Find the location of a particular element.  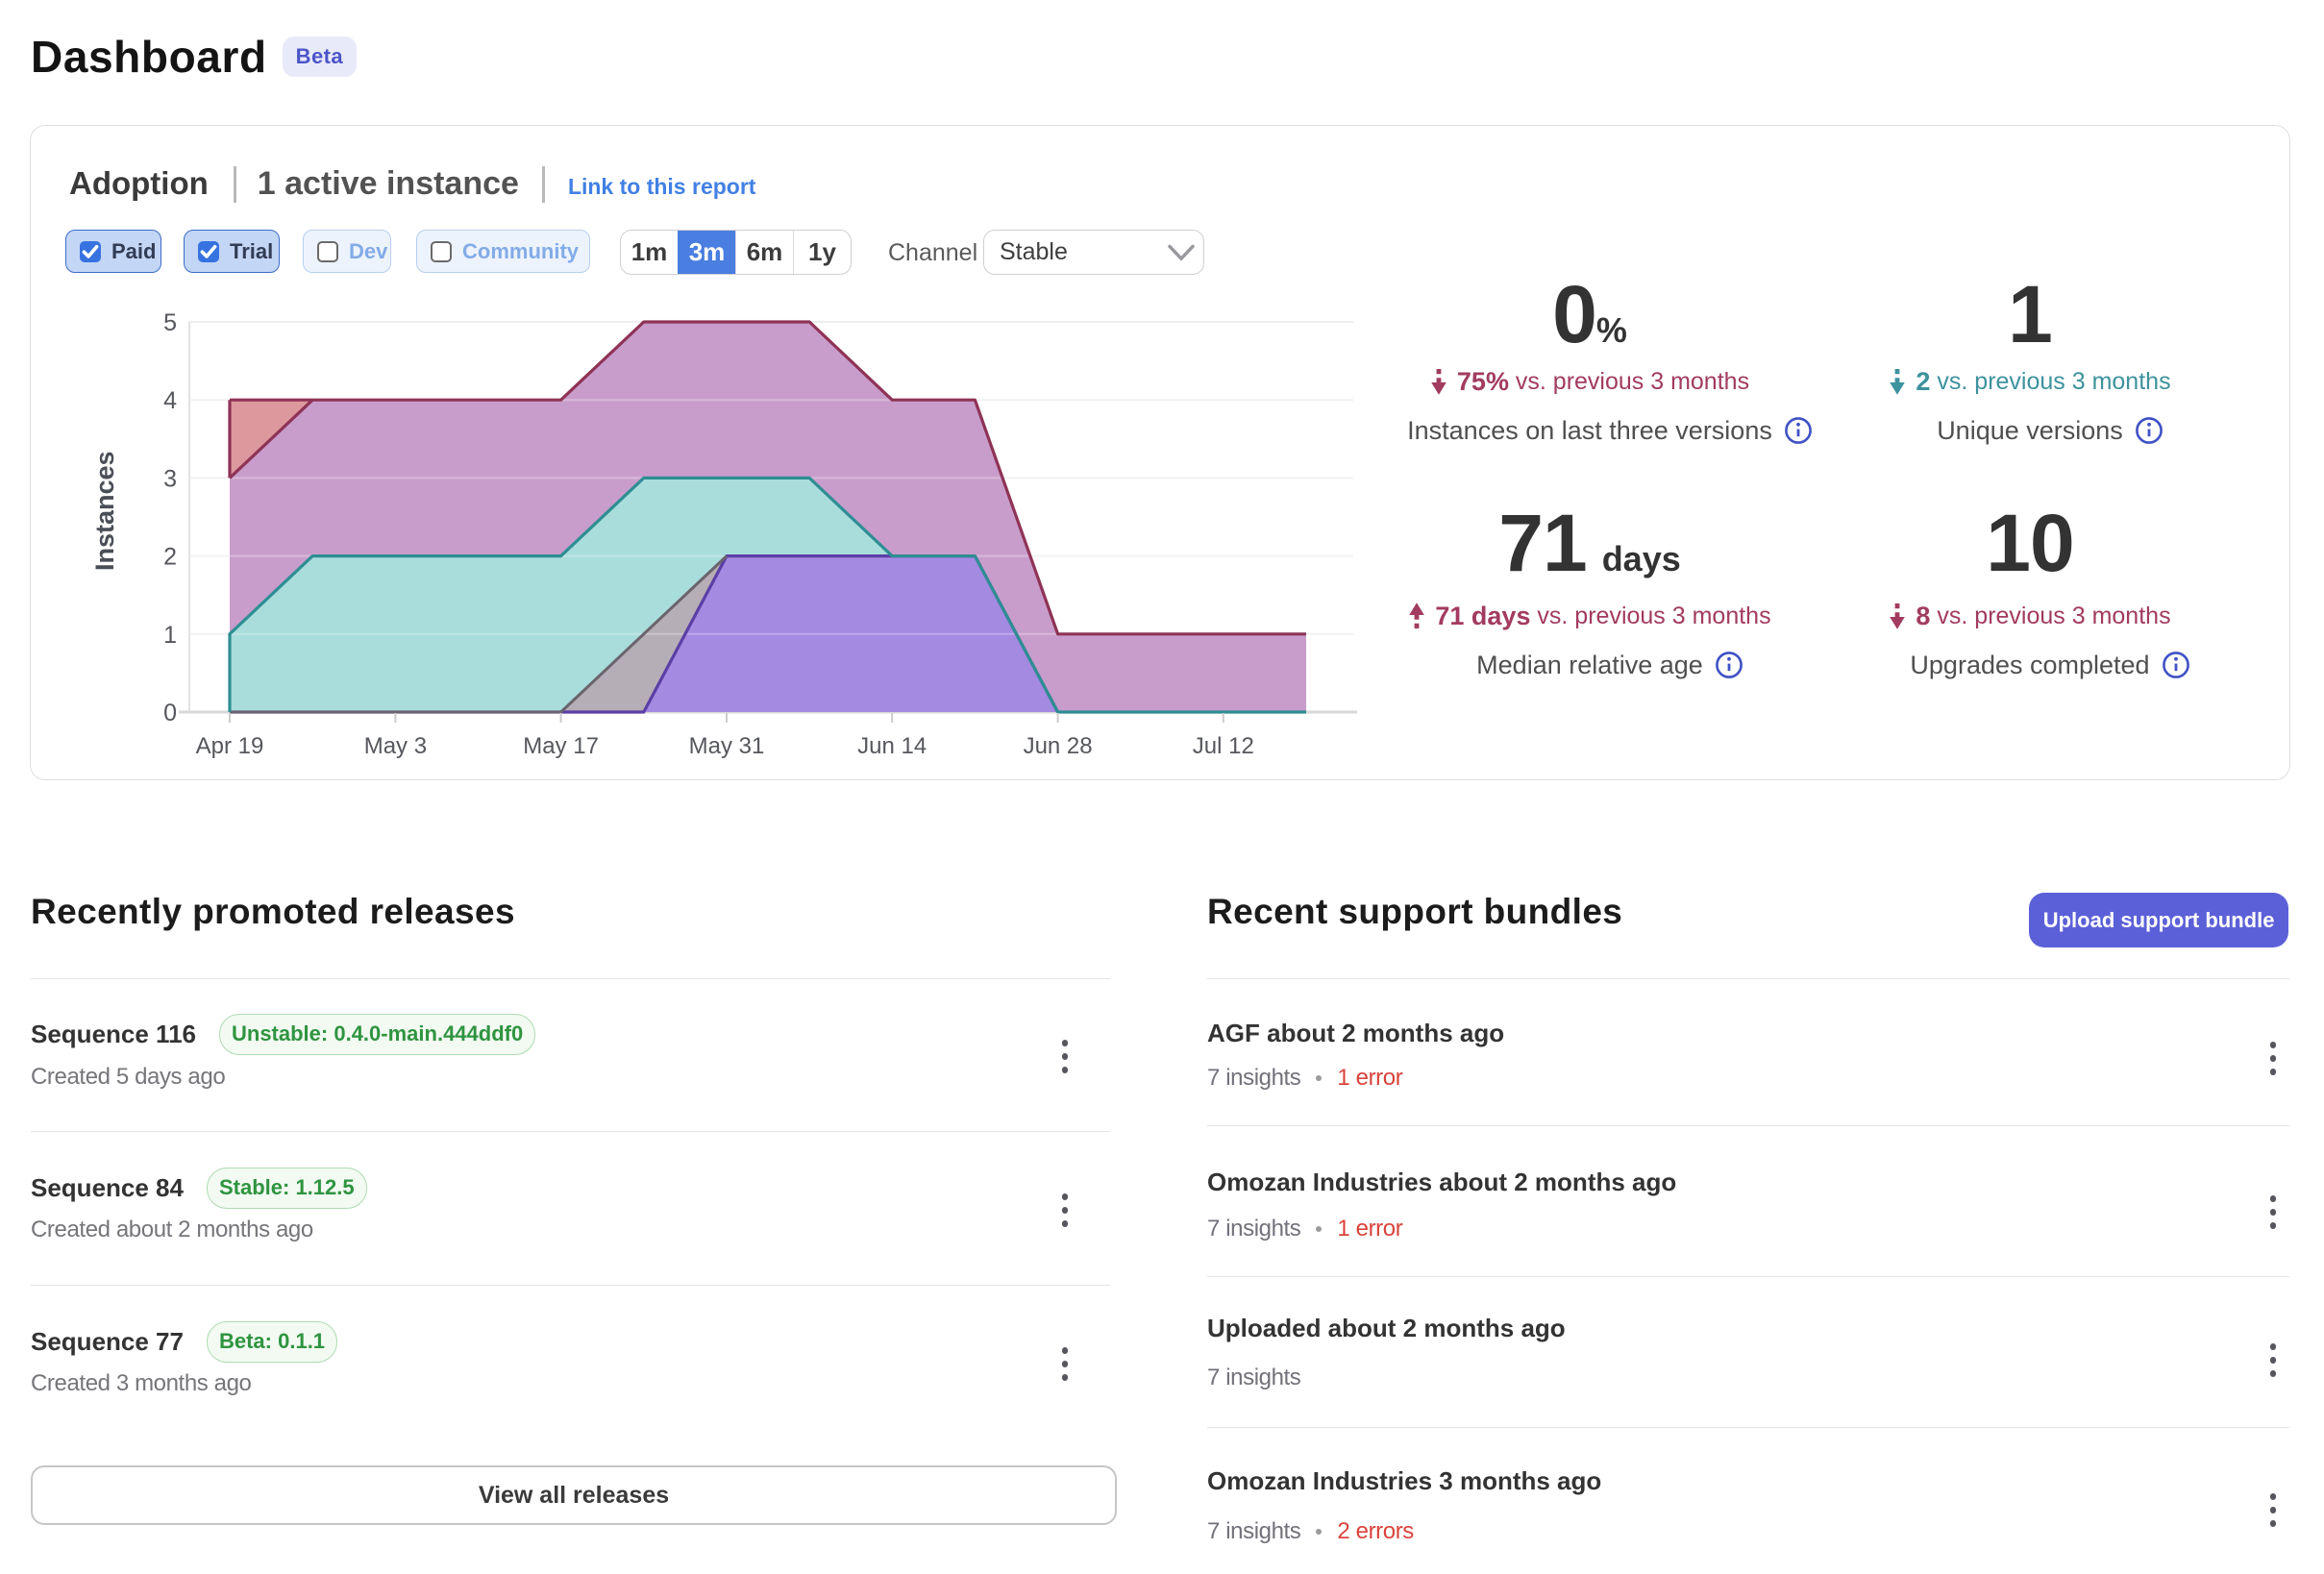

svg-text: 3 is located at coordinates (170, 478).